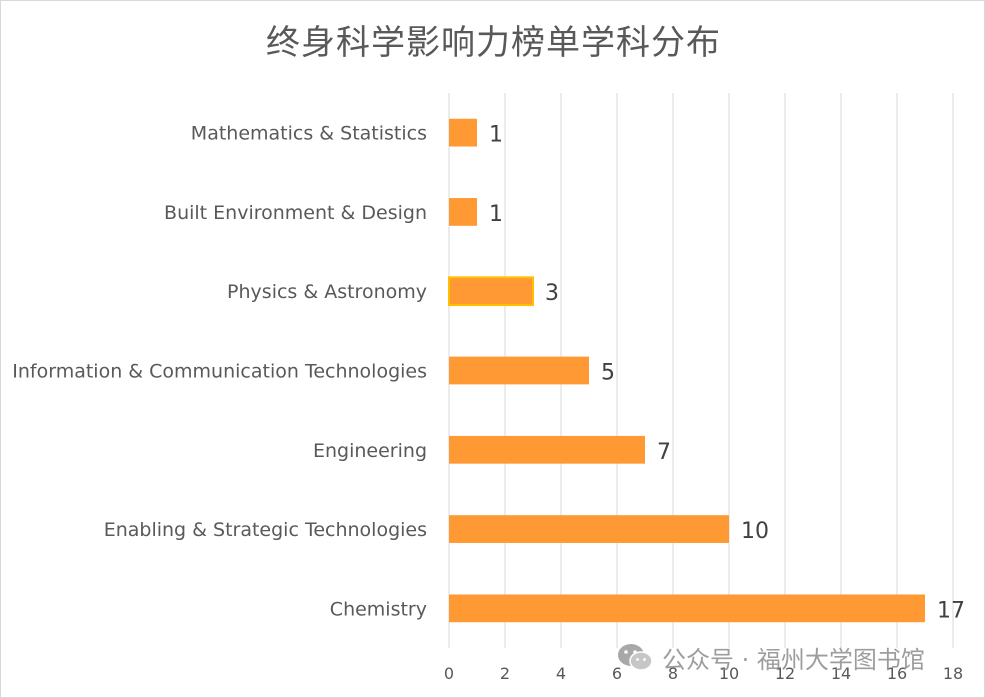 This screenshot has height=698, width=985. I want to click on category-label: Information & Communication Technologies, so click(219, 372).